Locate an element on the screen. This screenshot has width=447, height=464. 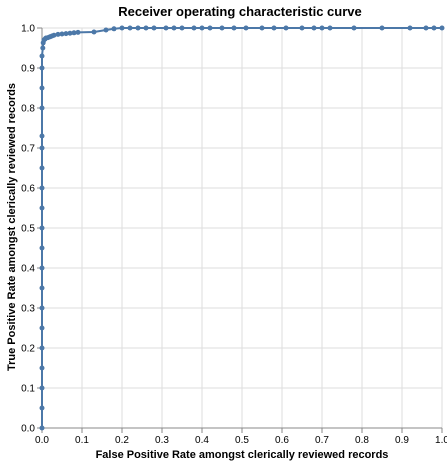
y-tick-label-7: 0.7 is located at coordinates (28, 149).